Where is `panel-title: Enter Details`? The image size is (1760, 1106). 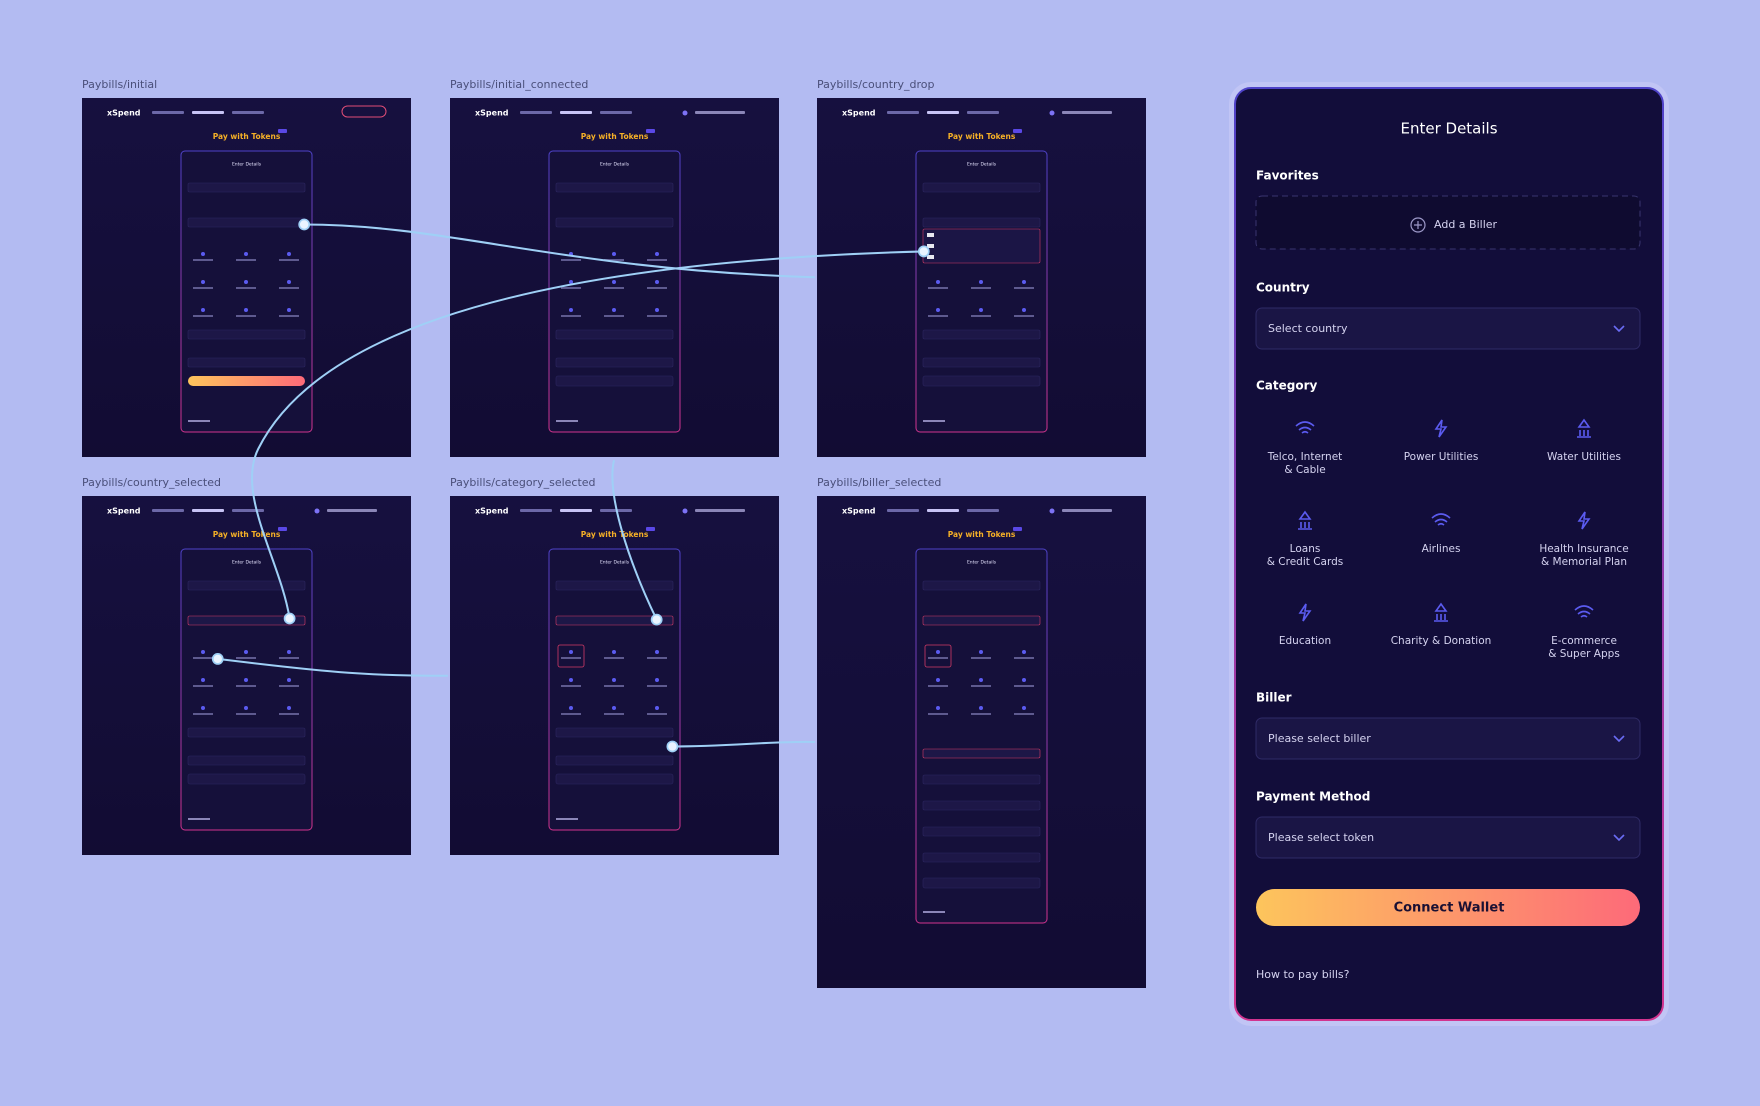
panel-title: Enter Details is located at coordinates (1448, 129).